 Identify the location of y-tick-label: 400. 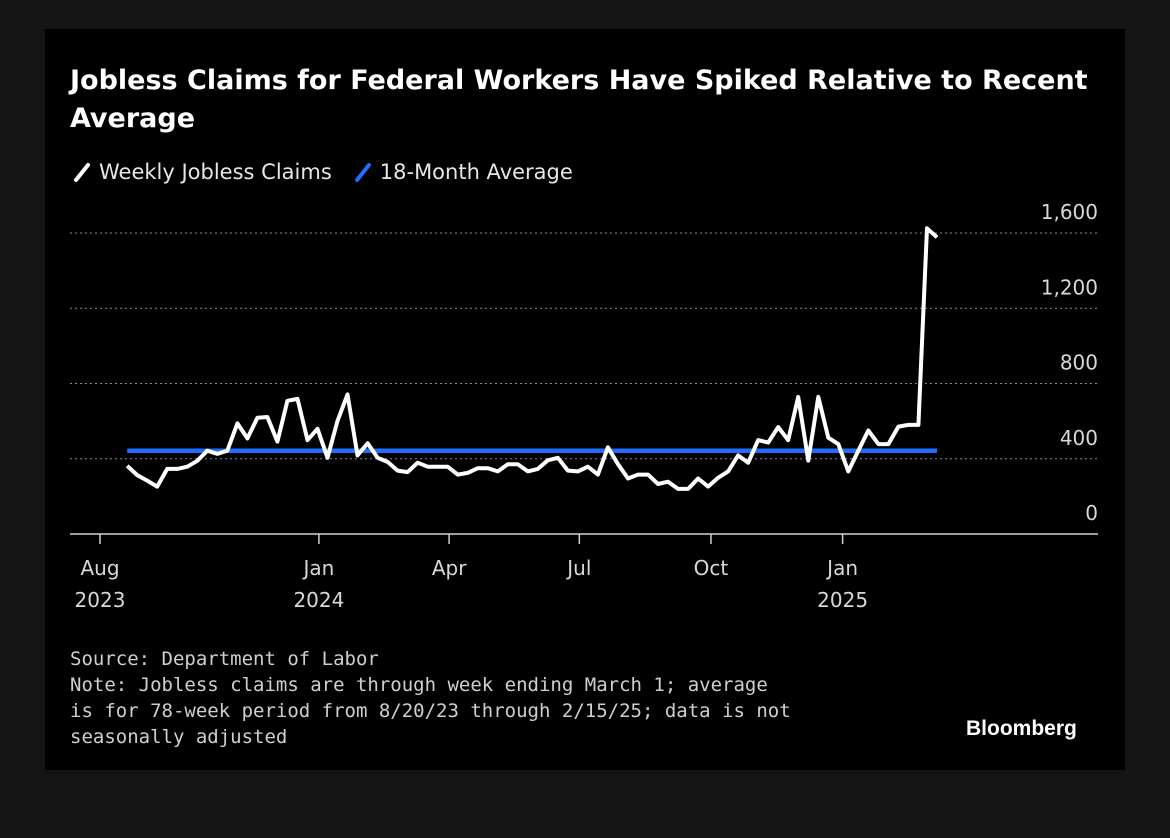
(1079, 438).